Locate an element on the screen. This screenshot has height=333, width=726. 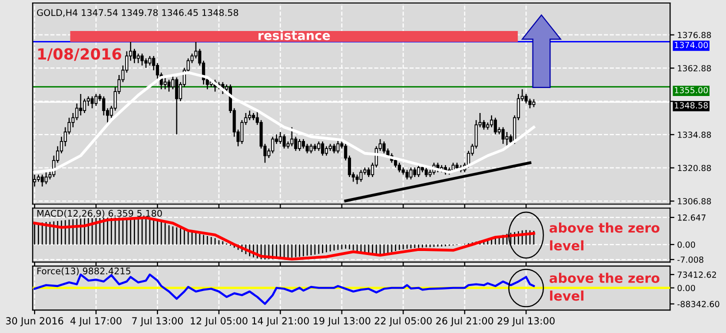
text: GOLD,H4 1347.54 1349.78 1346.45 1348.58 is located at coordinates (137, 13).